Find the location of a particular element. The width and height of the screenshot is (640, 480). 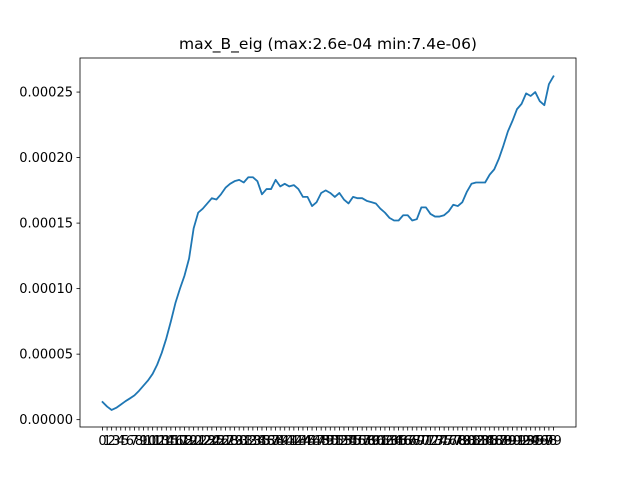

x-tick-label: 17 is located at coordinates (180, 441).